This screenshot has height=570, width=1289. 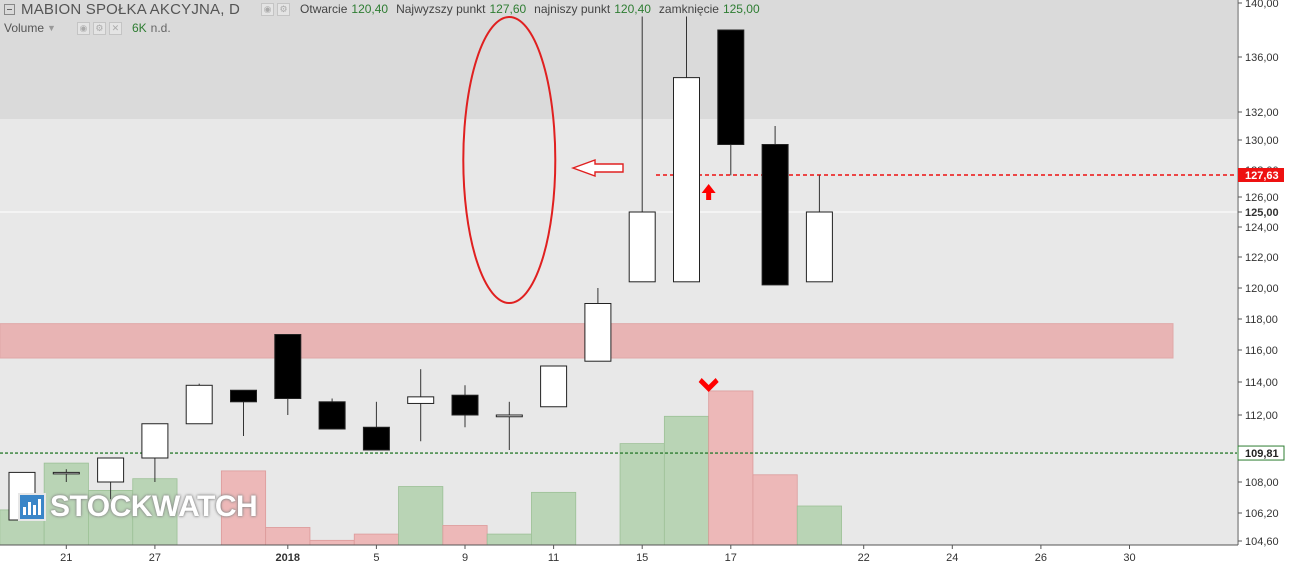 What do you see at coordinates (708, 192) in the screenshot?
I see `up-arrow-icon` at bounding box center [708, 192].